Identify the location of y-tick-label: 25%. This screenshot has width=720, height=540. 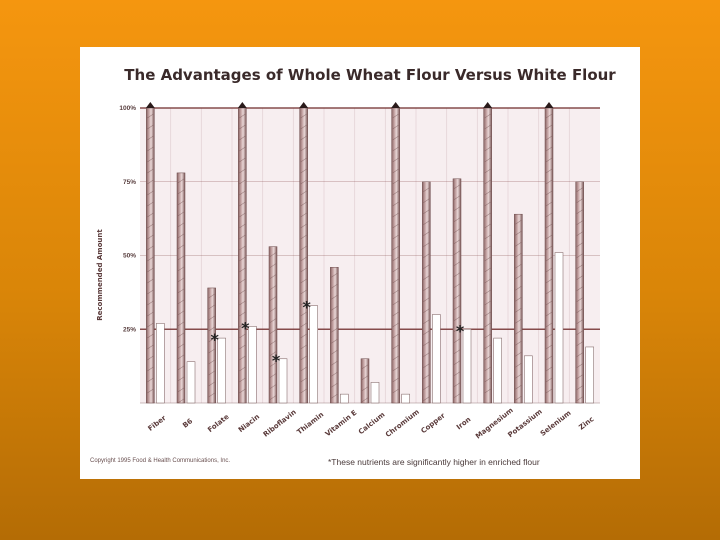
(129, 329).